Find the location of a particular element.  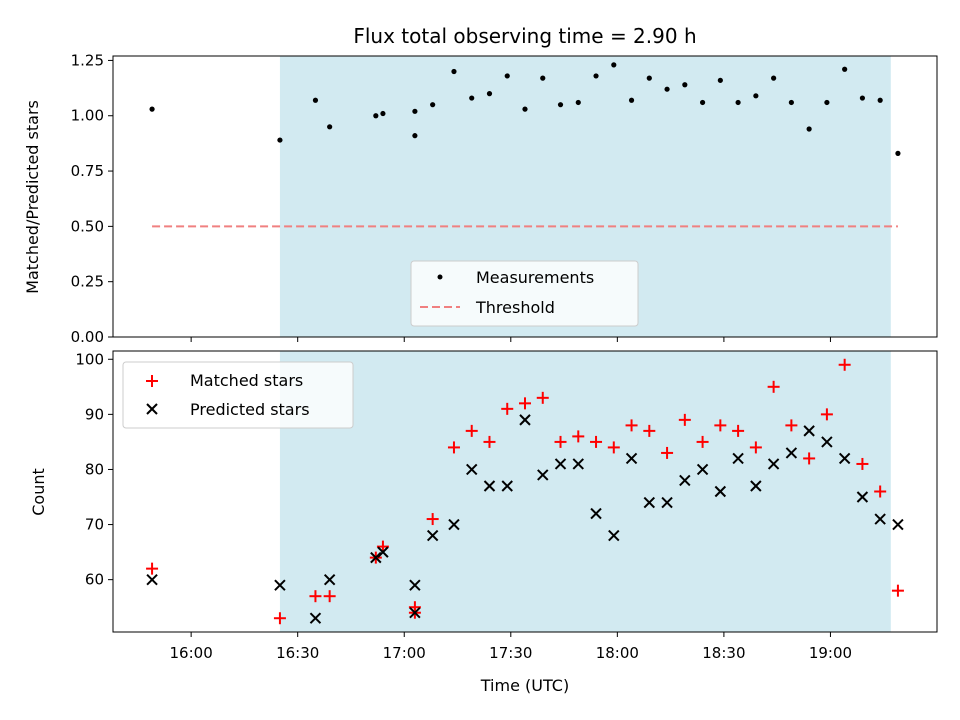

legend-matched-marker is located at coordinates (152, 381).